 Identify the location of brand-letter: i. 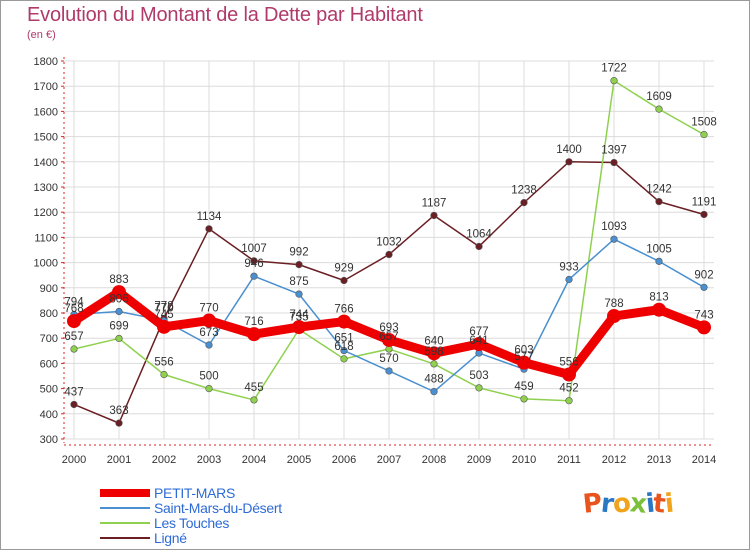
(669, 504).